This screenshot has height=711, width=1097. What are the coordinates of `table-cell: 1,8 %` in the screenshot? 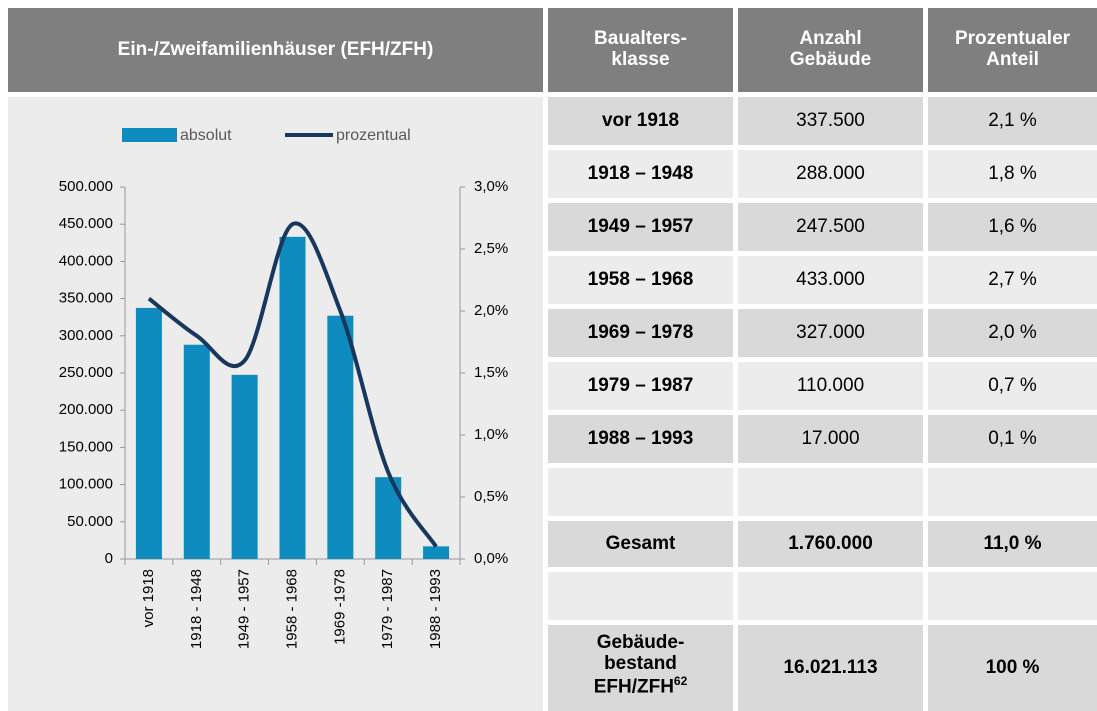 It's located at (1012, 174).